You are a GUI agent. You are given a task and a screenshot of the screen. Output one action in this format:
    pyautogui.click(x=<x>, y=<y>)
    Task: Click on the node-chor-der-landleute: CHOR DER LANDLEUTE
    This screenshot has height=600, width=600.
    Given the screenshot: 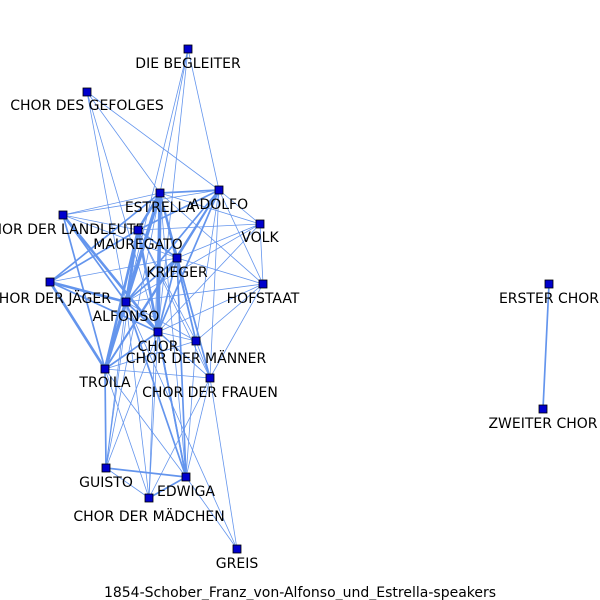 What is the action you would take?
    pyautogui.click(x=72, y=224)
    